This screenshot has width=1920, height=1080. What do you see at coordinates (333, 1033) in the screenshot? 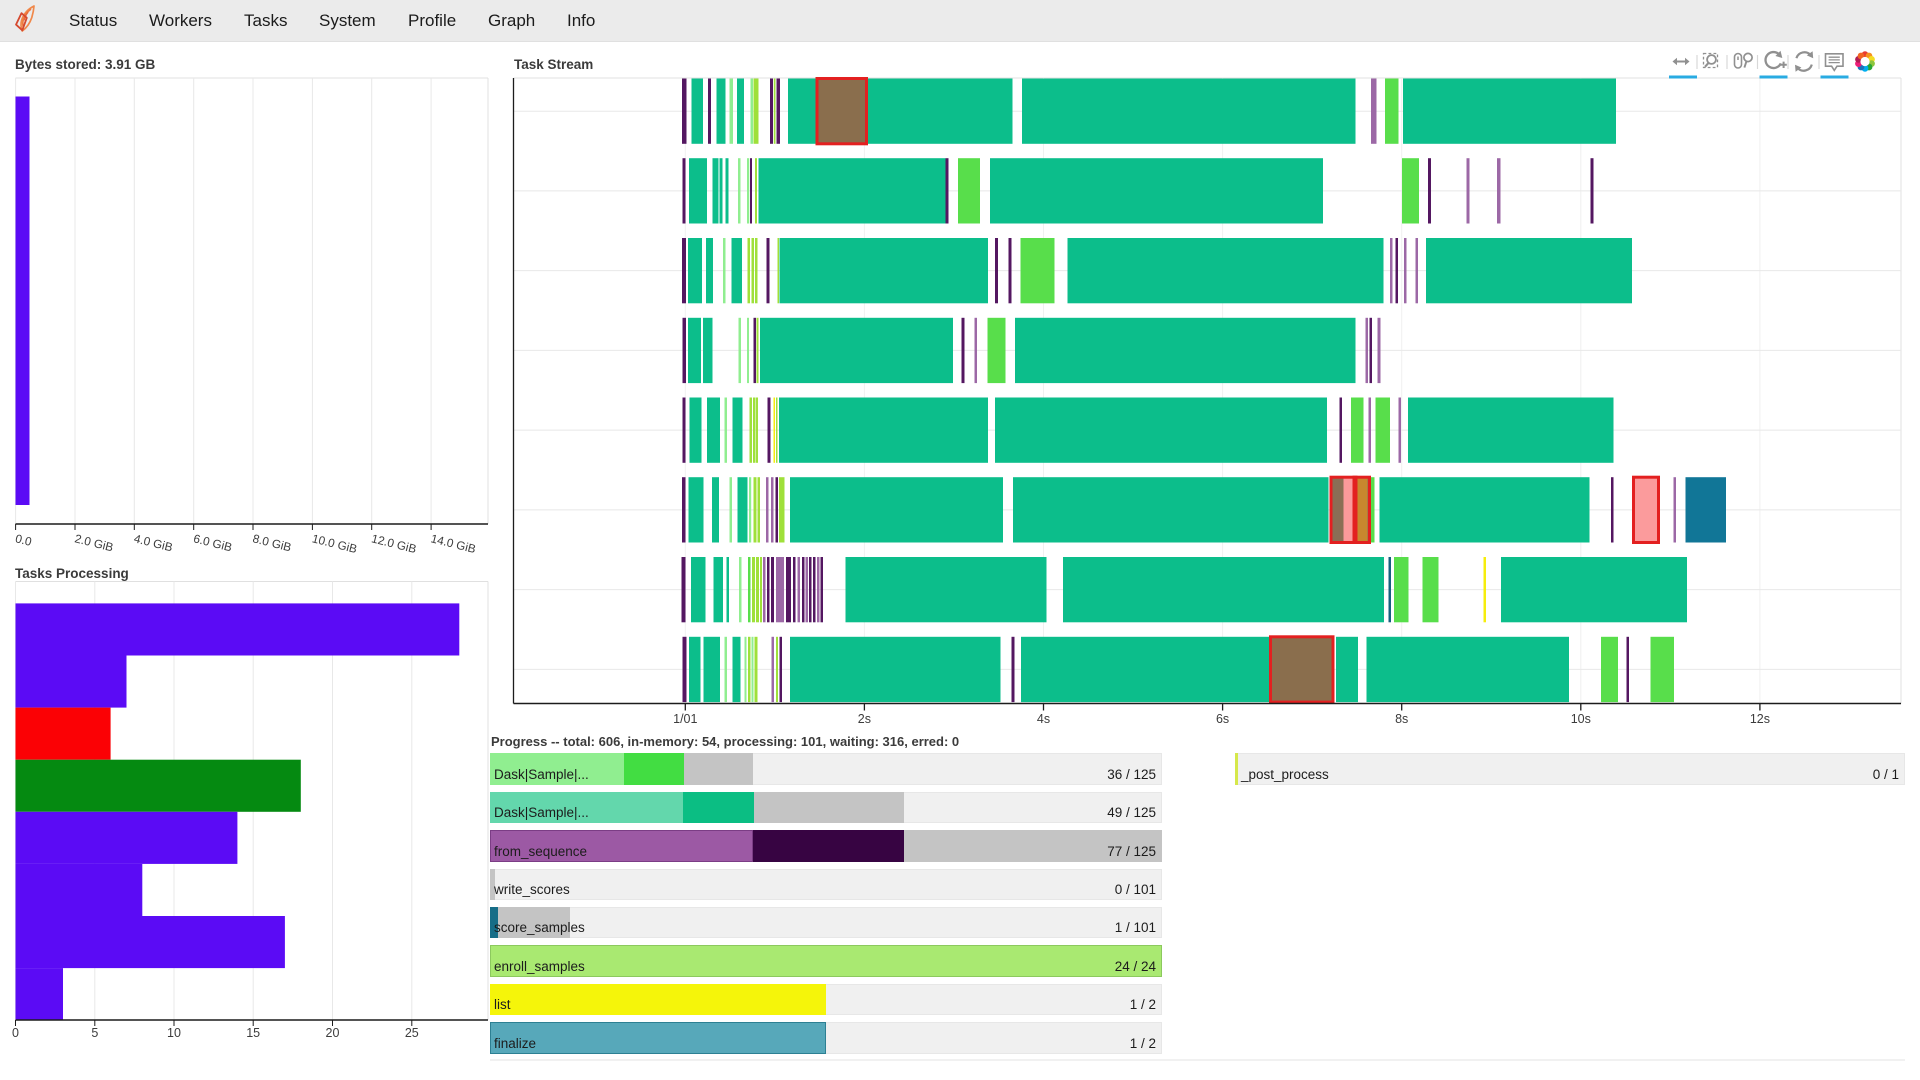
I see `svg-text: 20` at bounding box center [333, 1033].